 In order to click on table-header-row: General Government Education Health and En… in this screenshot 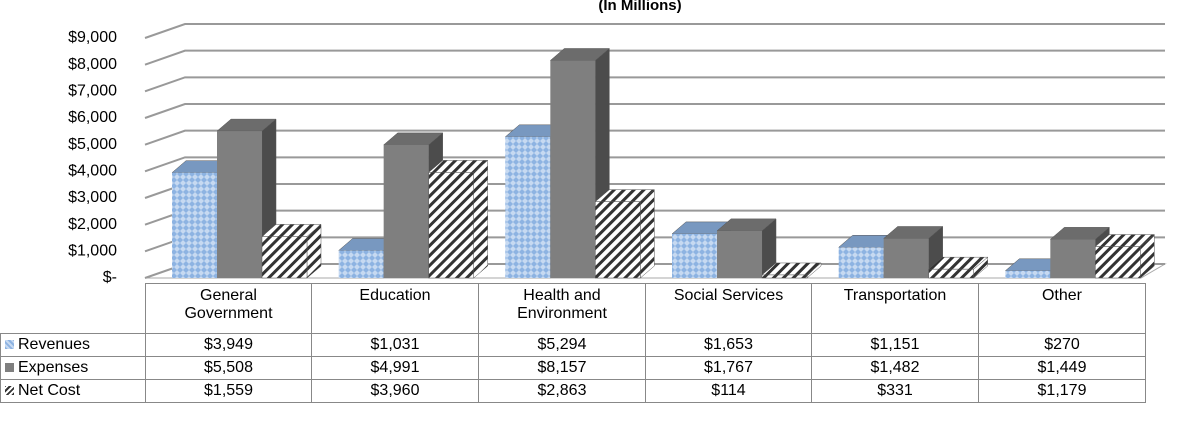, I will do `click(573, 308)`.